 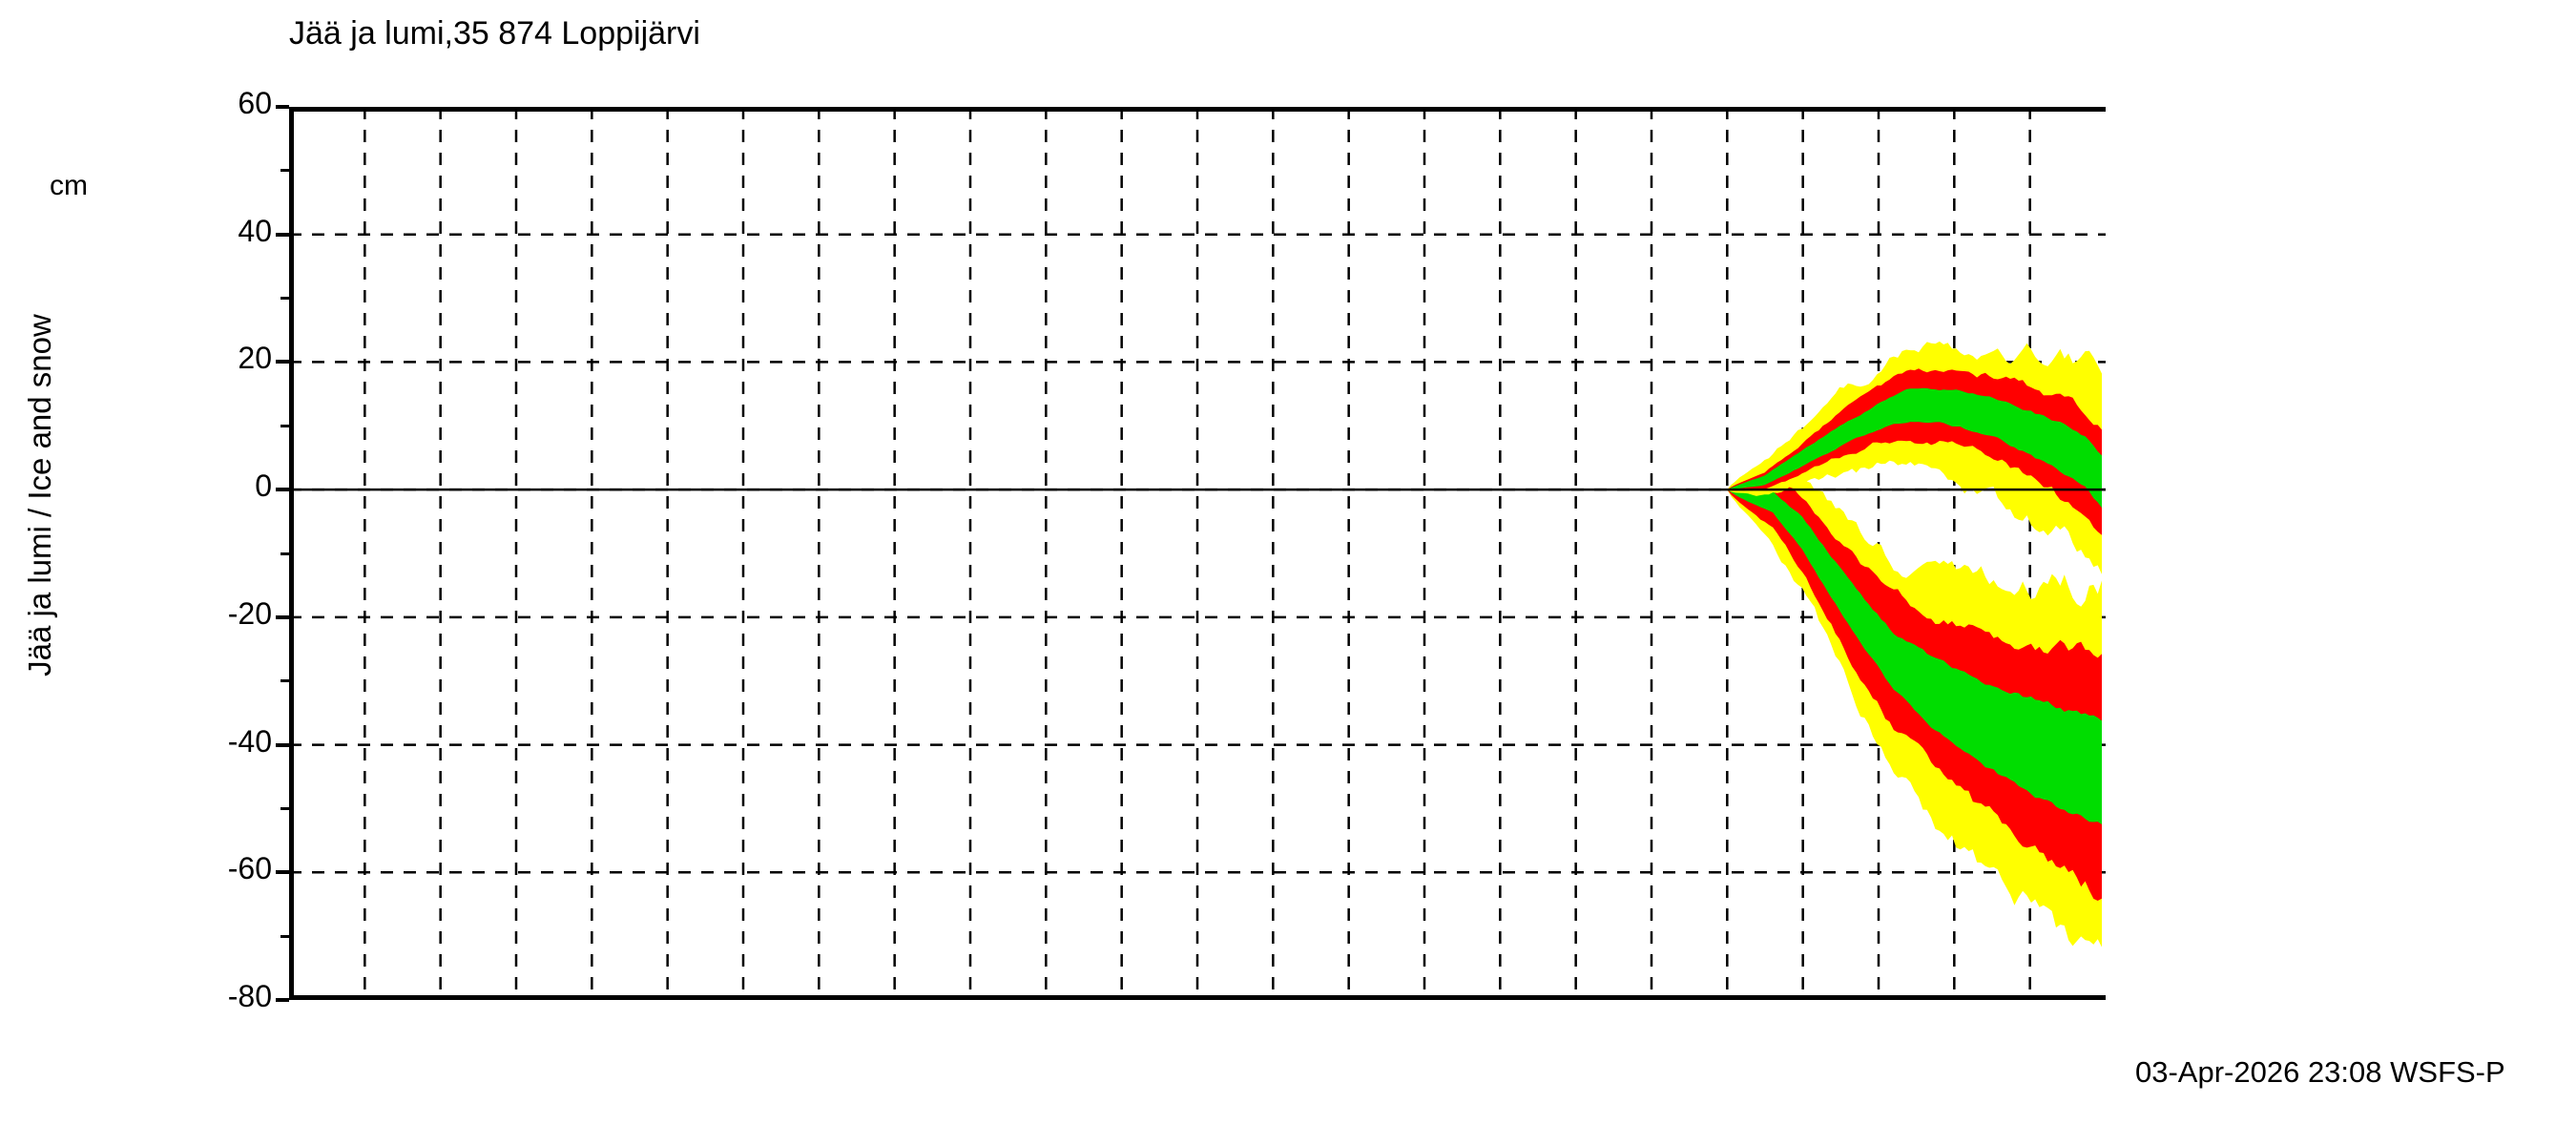 What do you see at coordinates (255, 358) in the screenshot?
I see `y-tick-label: 20` at bounding box center [255, 358].